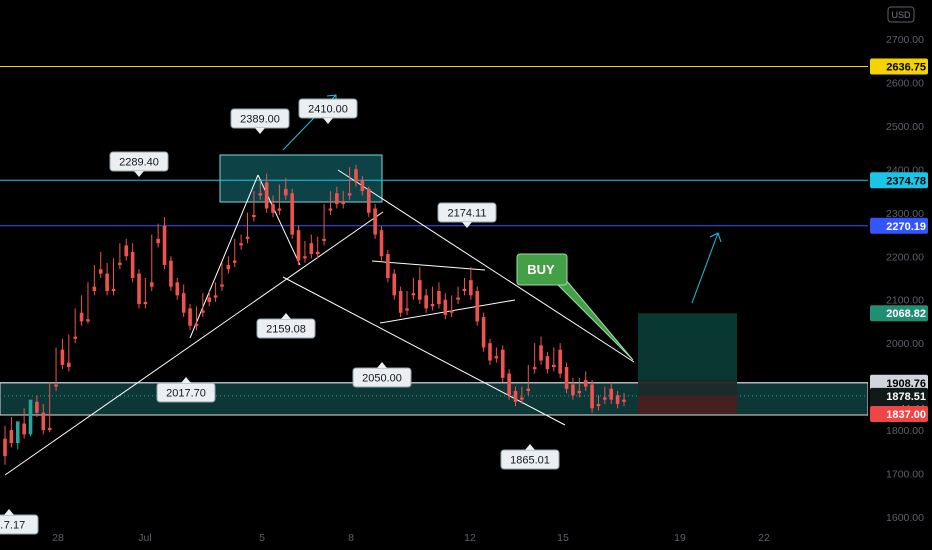 The height and width of the screenshot is (550, 932). What do you see at coordinates (286, 326) in the screenshot?
I see `price-callout: 2159.08` at bounding box center [286, 326].